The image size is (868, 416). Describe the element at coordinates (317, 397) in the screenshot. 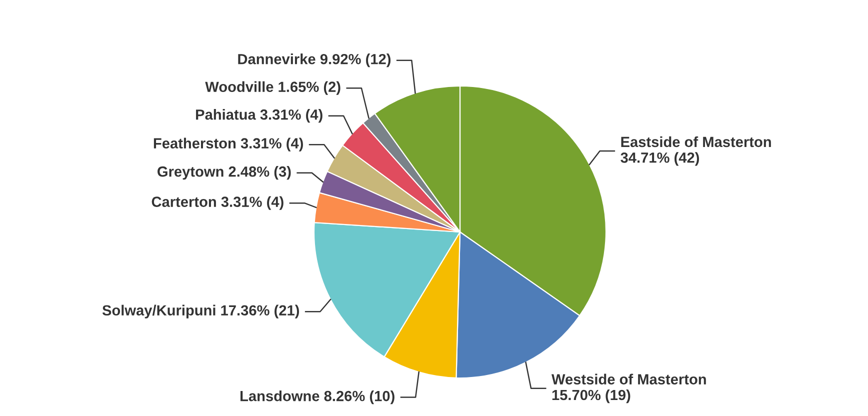

I see `slice-label: Lansdowne 8.26% (10)` at that location.